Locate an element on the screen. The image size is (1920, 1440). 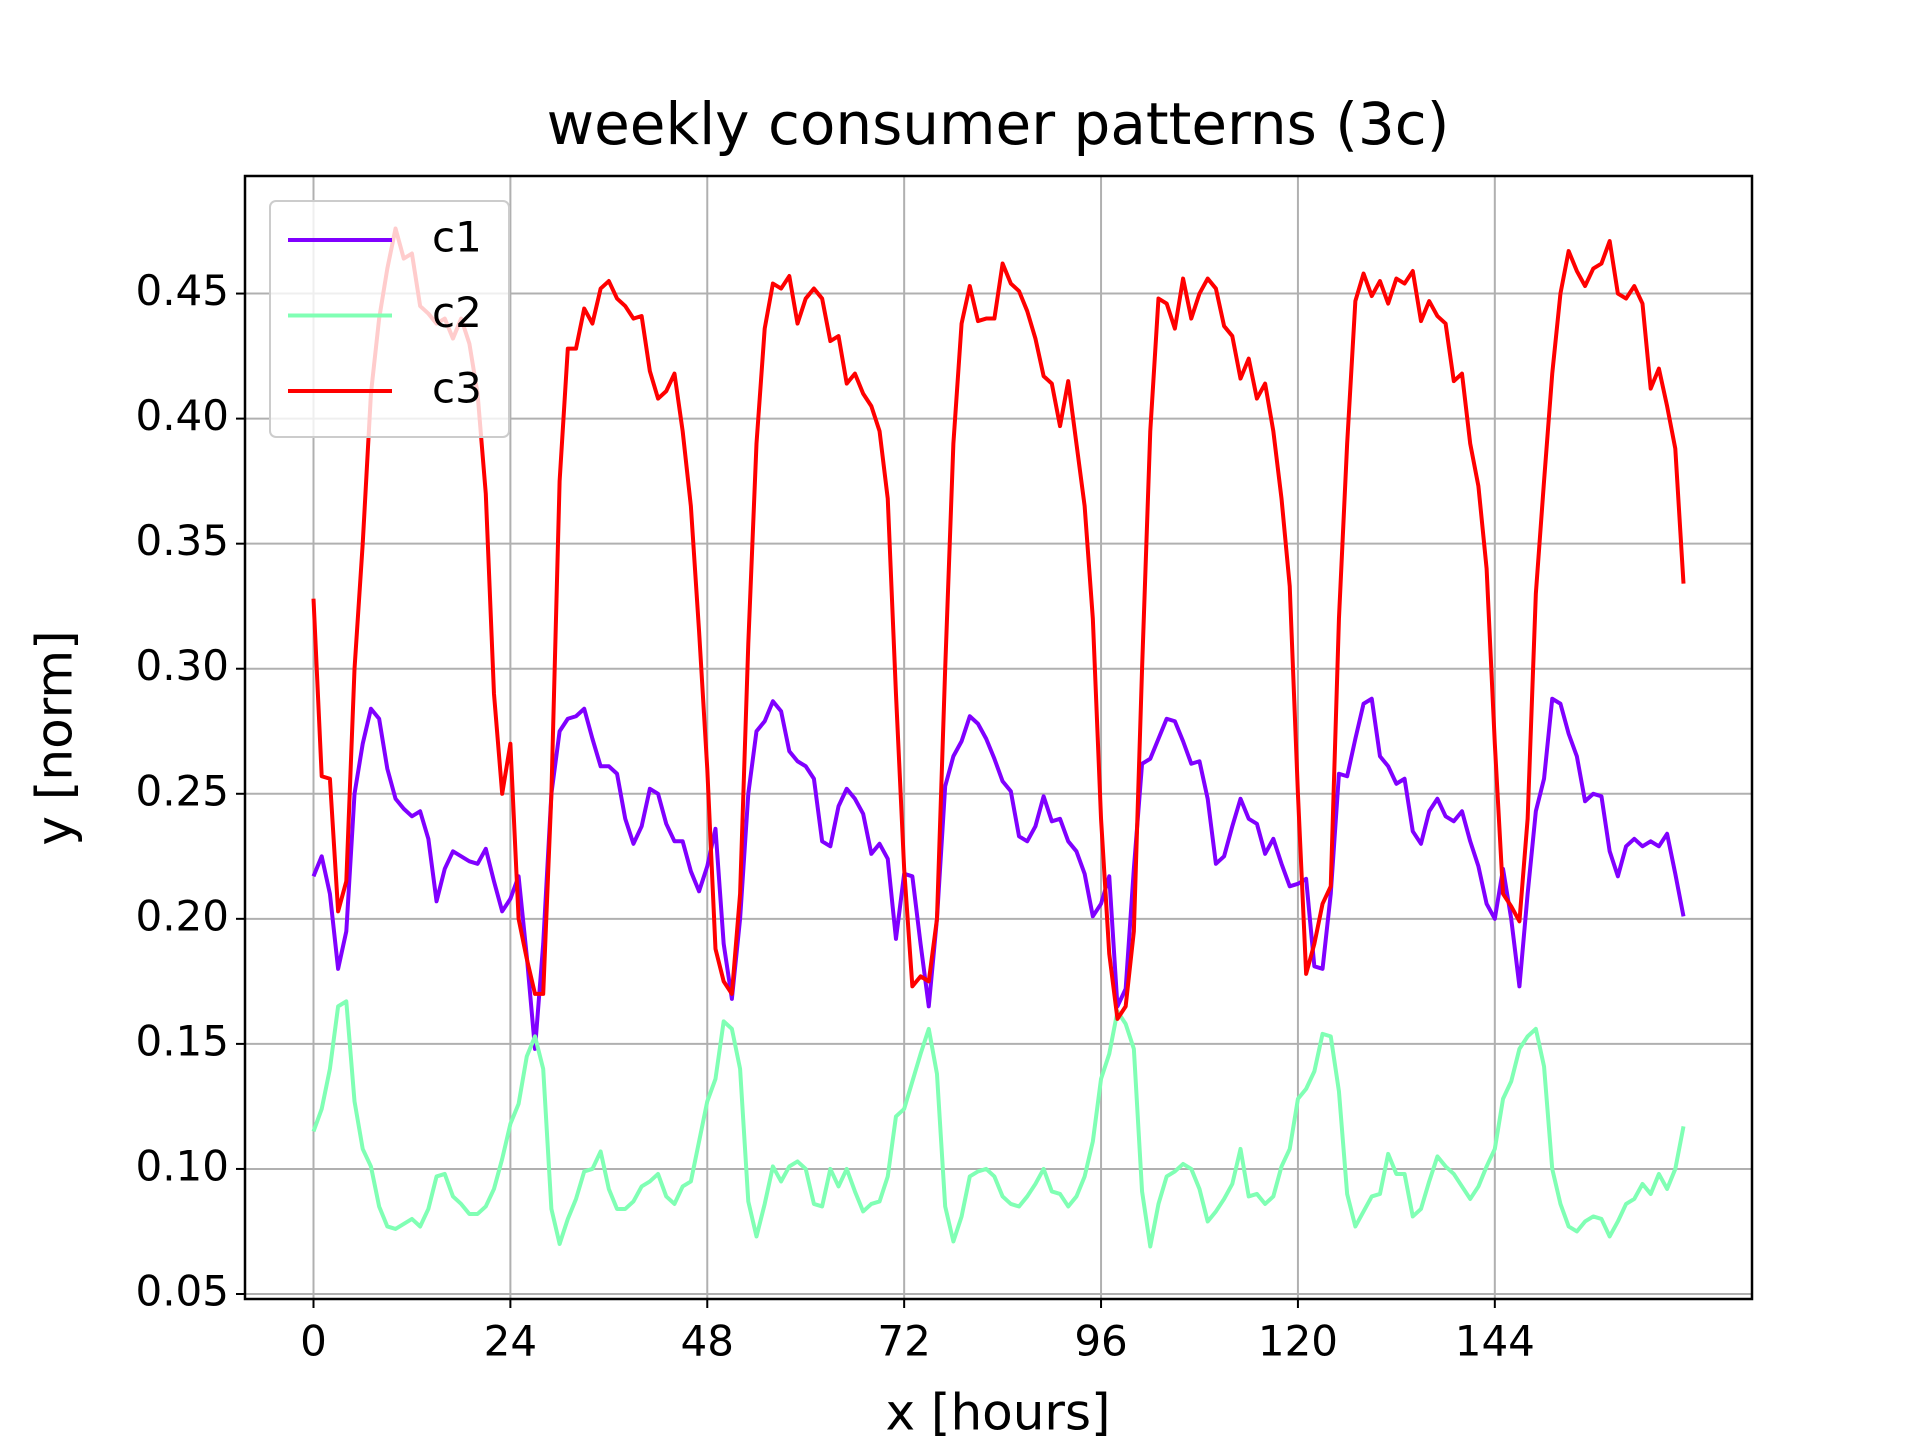
chart-title: weekly consumer patterns (3c) is located at coordinates (998, 124).